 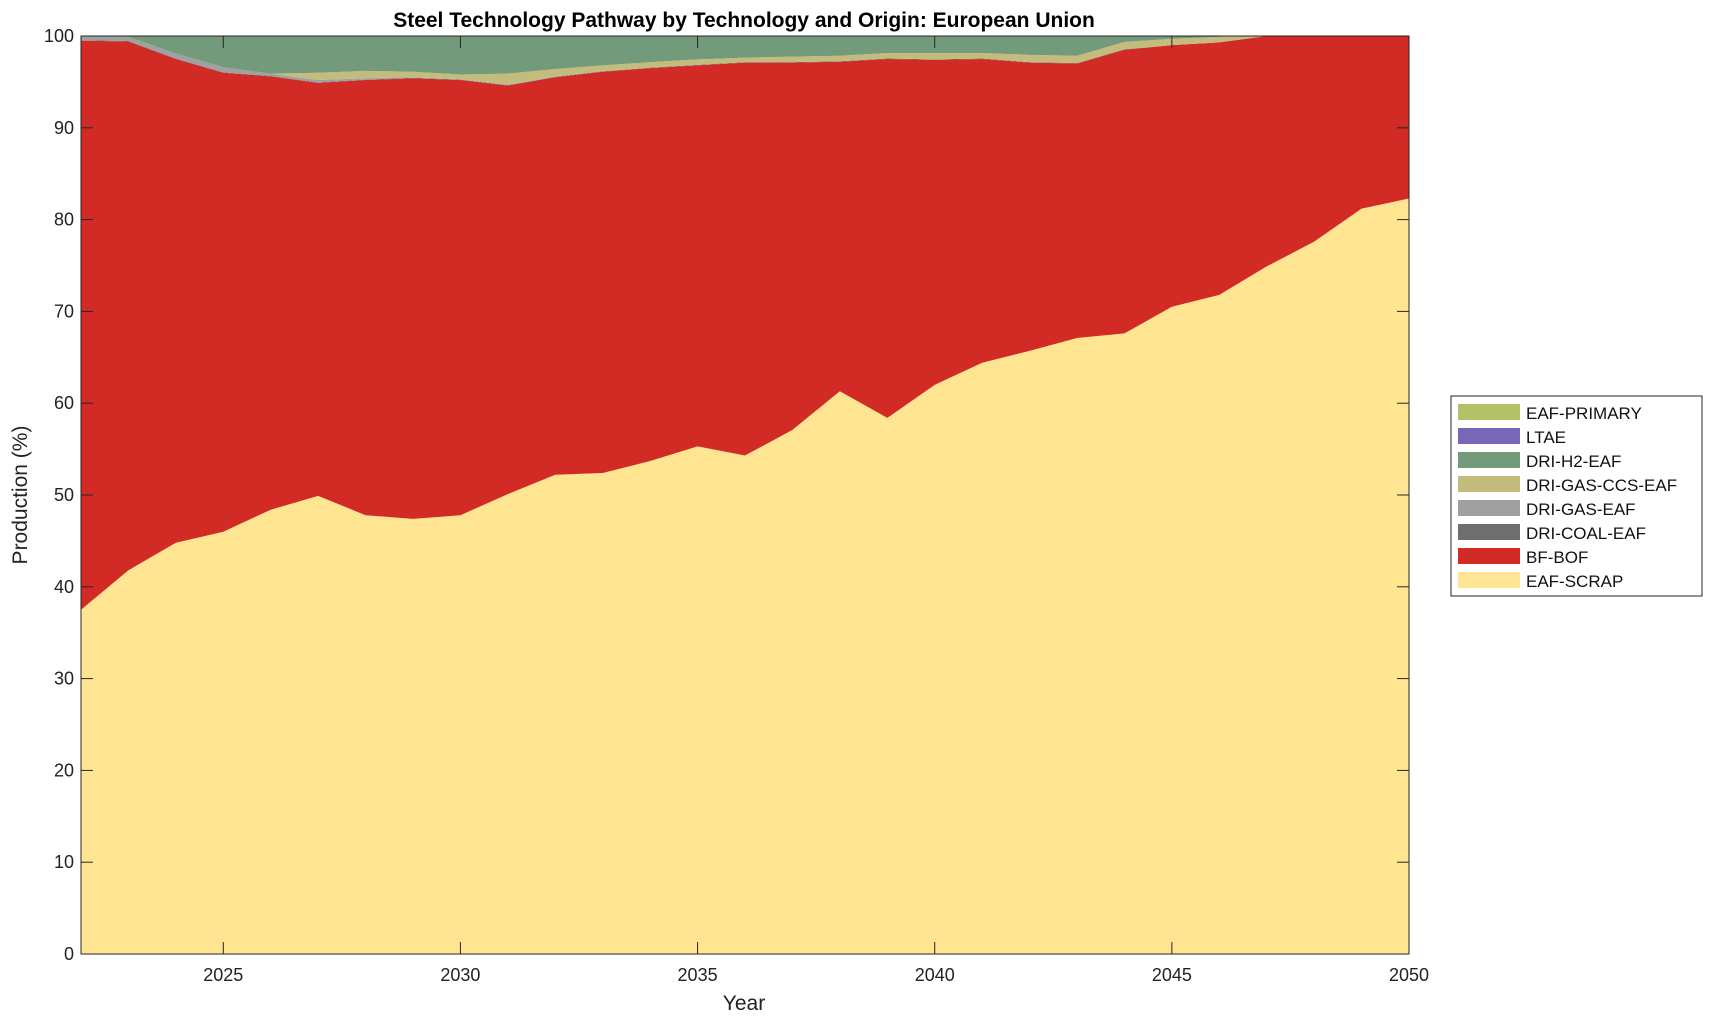 I want to click on legend-label-eaf-scrap: EAF-SCRAP, so click(x=1574, y=581).